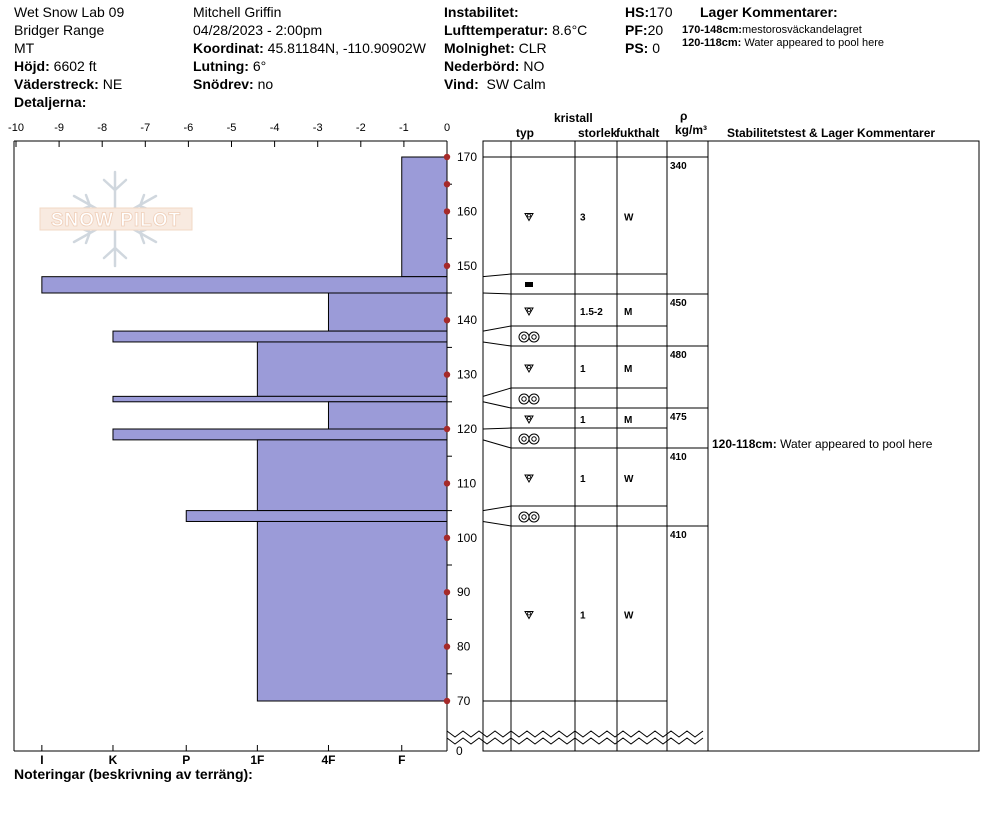 This screenshot has width=994, height=840. What do you see at coordinates (265, 84) in the screenshot?
I see `drift-value: no` at bounding box center [265, 84].